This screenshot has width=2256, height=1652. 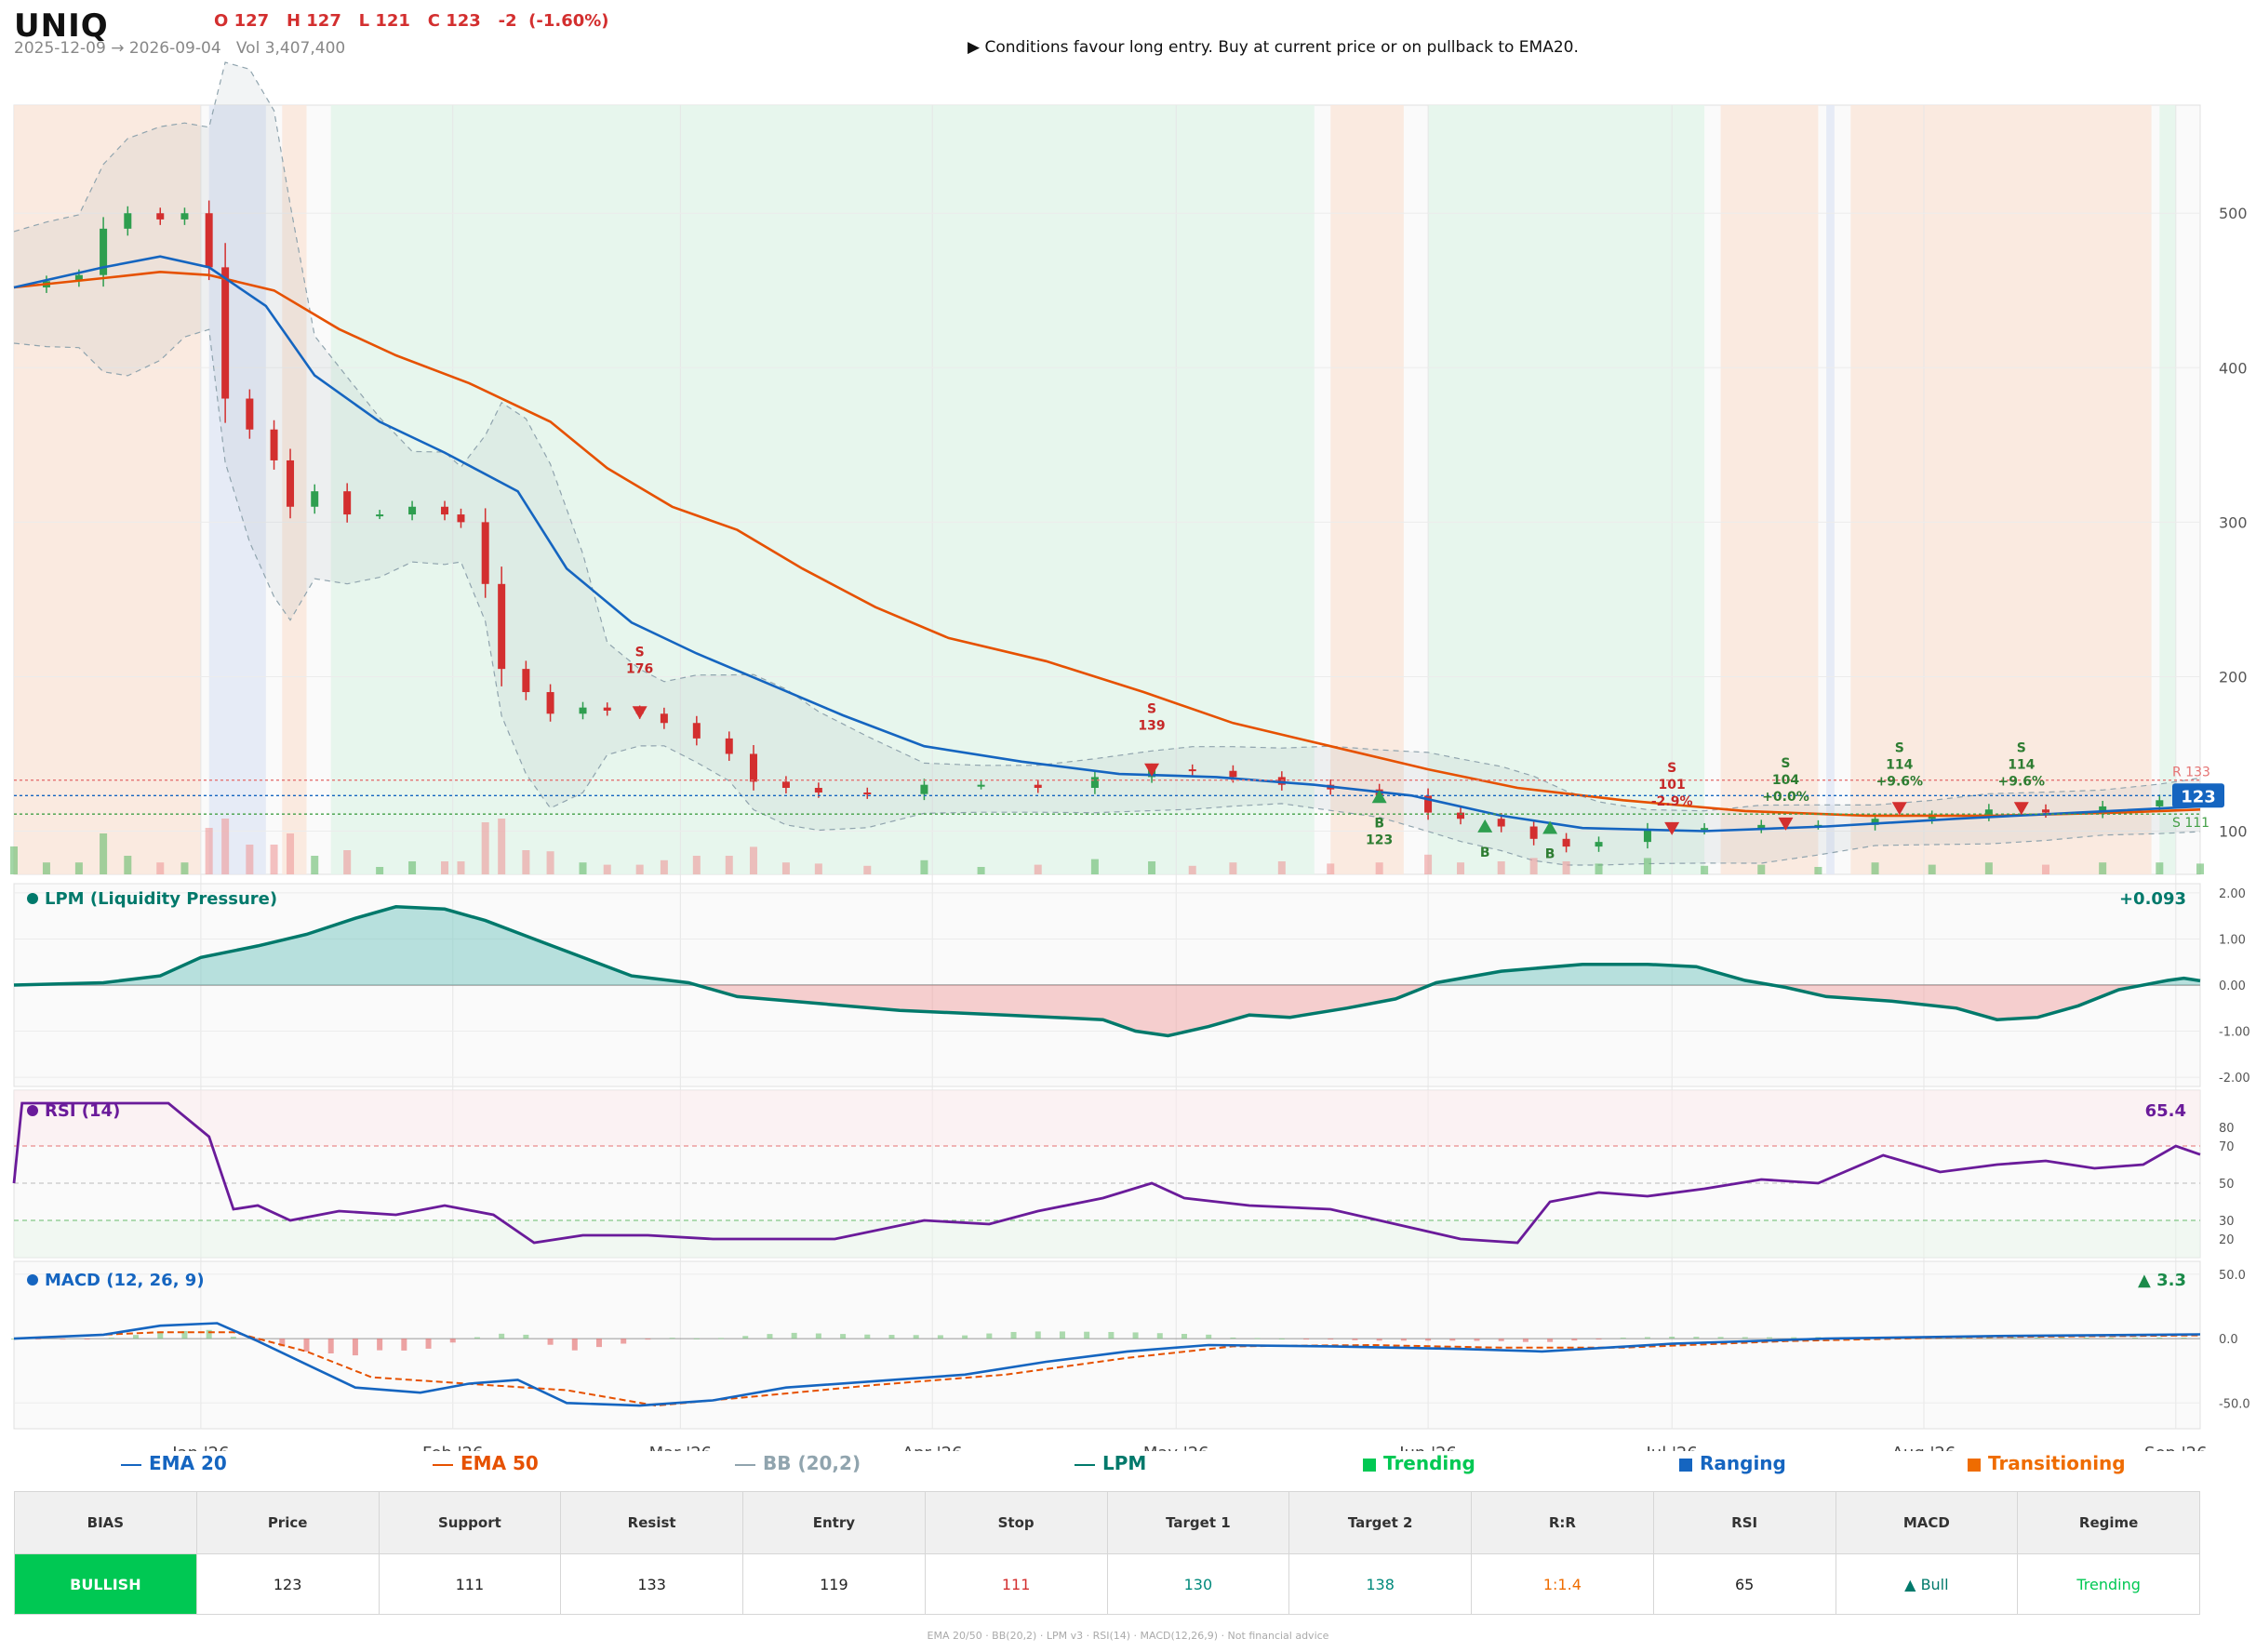 I want to click on x-tick-label: Jul '26, so click(x=1672, y=1447).